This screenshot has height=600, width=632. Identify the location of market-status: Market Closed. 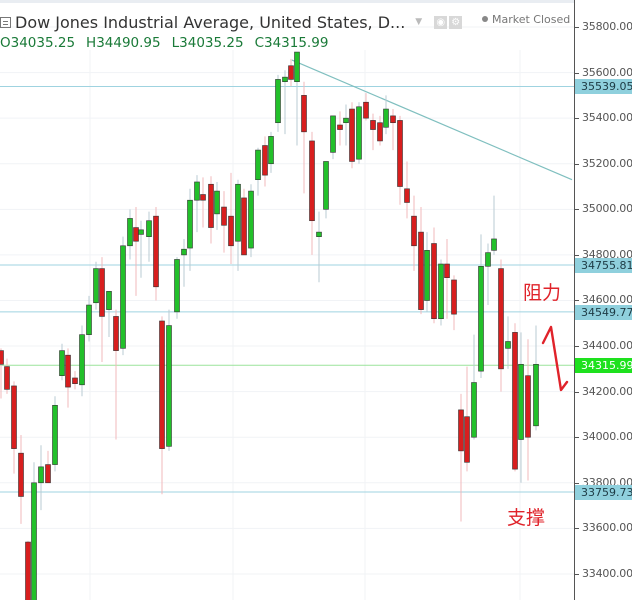
(526, 19).